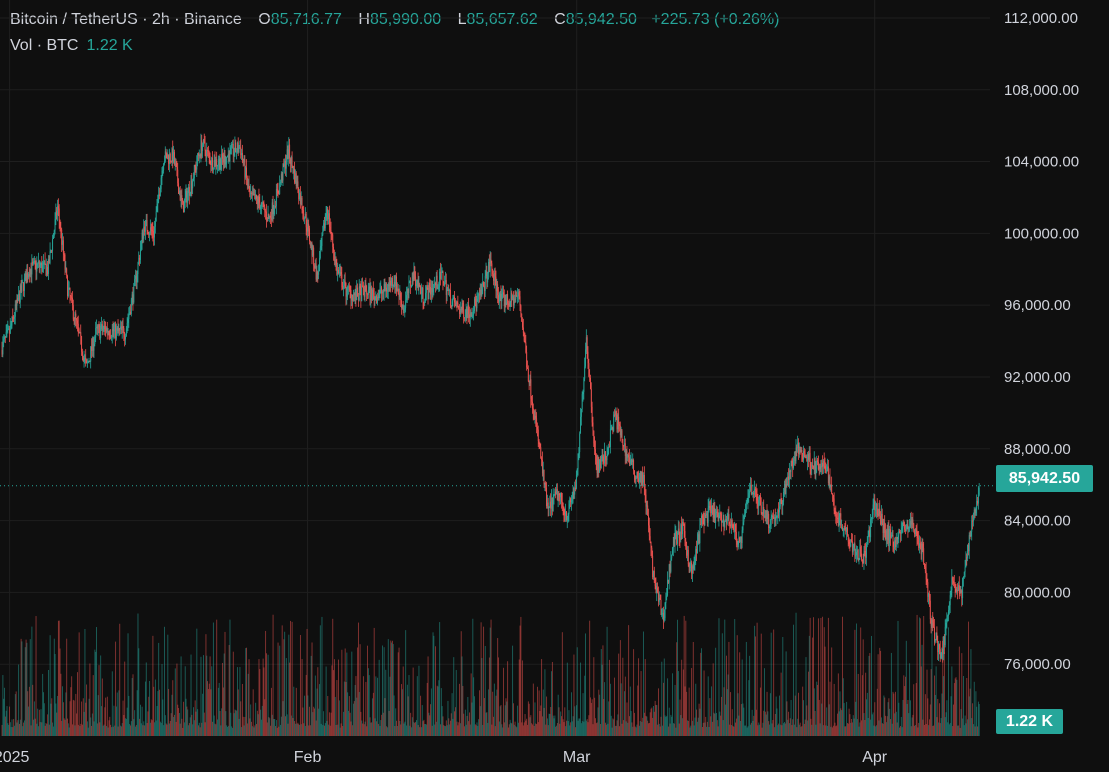  I want to click on price-tick: 96,000.00, so click(1037, 305).